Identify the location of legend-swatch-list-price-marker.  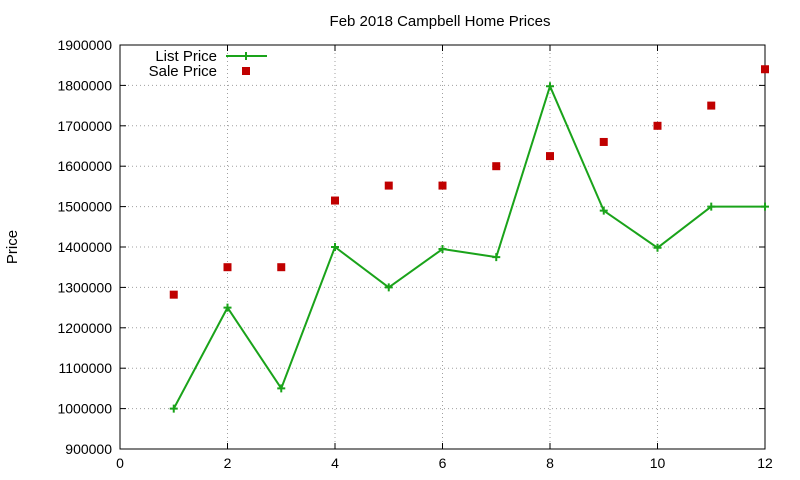
(246, 56).